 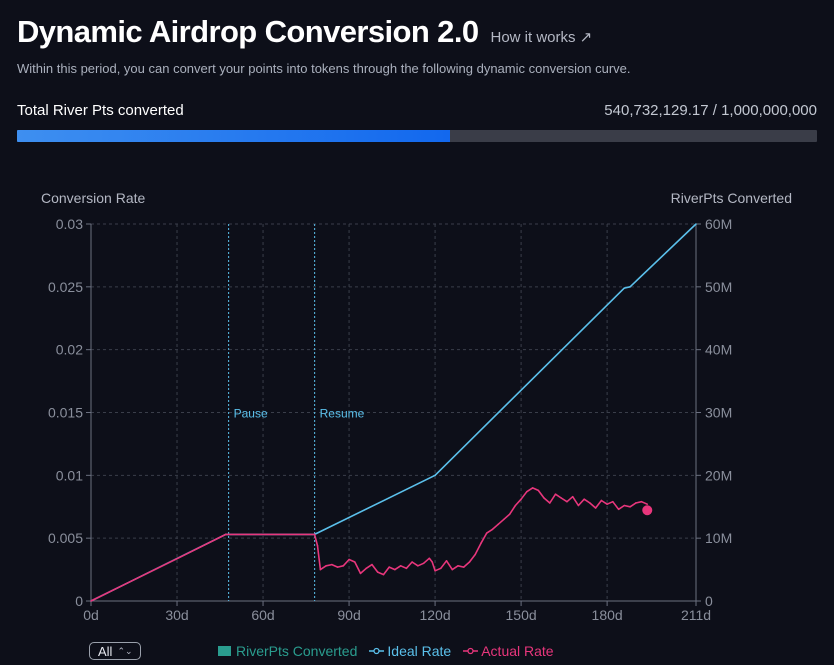 What do you see at coordinates (342, 414) in the screenshot?
I see `annotation-label: Resume` at bounding box center [342, 414].